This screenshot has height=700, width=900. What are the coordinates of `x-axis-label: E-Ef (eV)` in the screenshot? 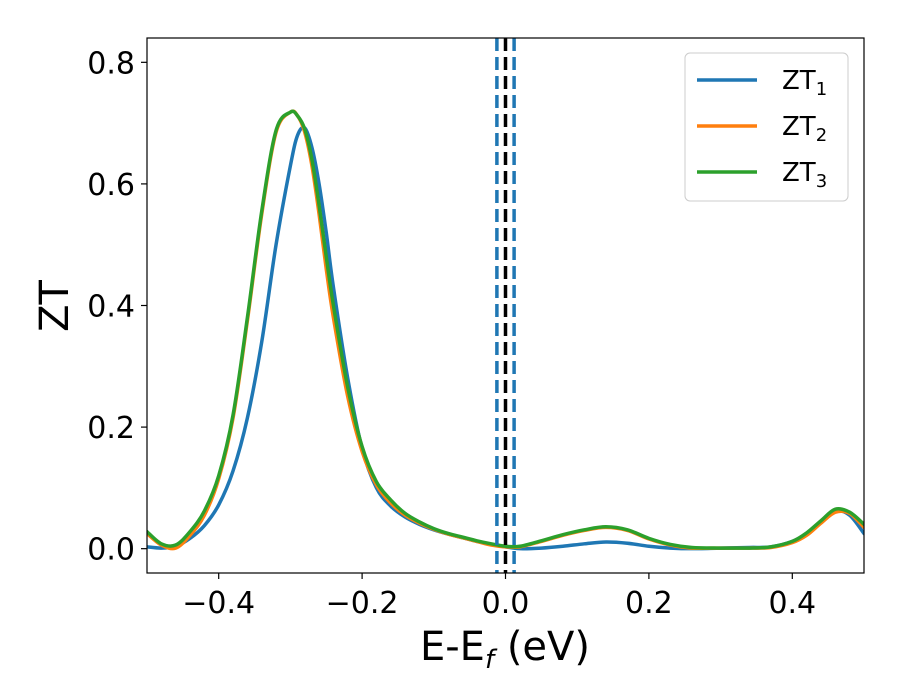 It's located at (505, 649).